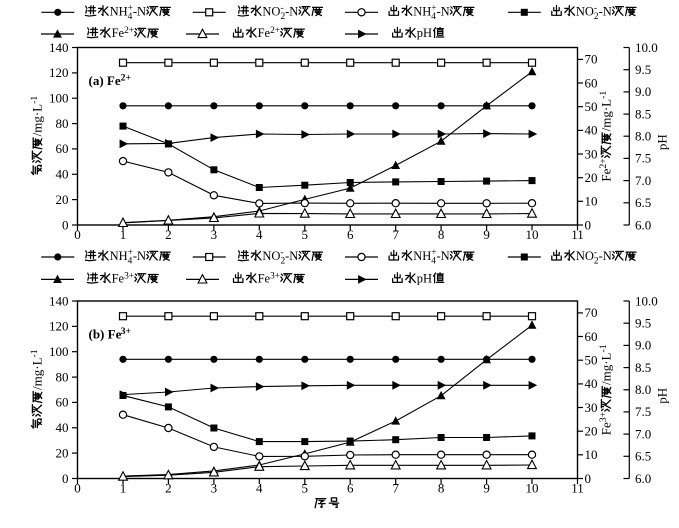 The width and height of the screenshot is (679, 528). What do you see at coordinates (643, 478) in the screenshot?
I see `svg-text: 6.0` at bounding box center [643, 478].